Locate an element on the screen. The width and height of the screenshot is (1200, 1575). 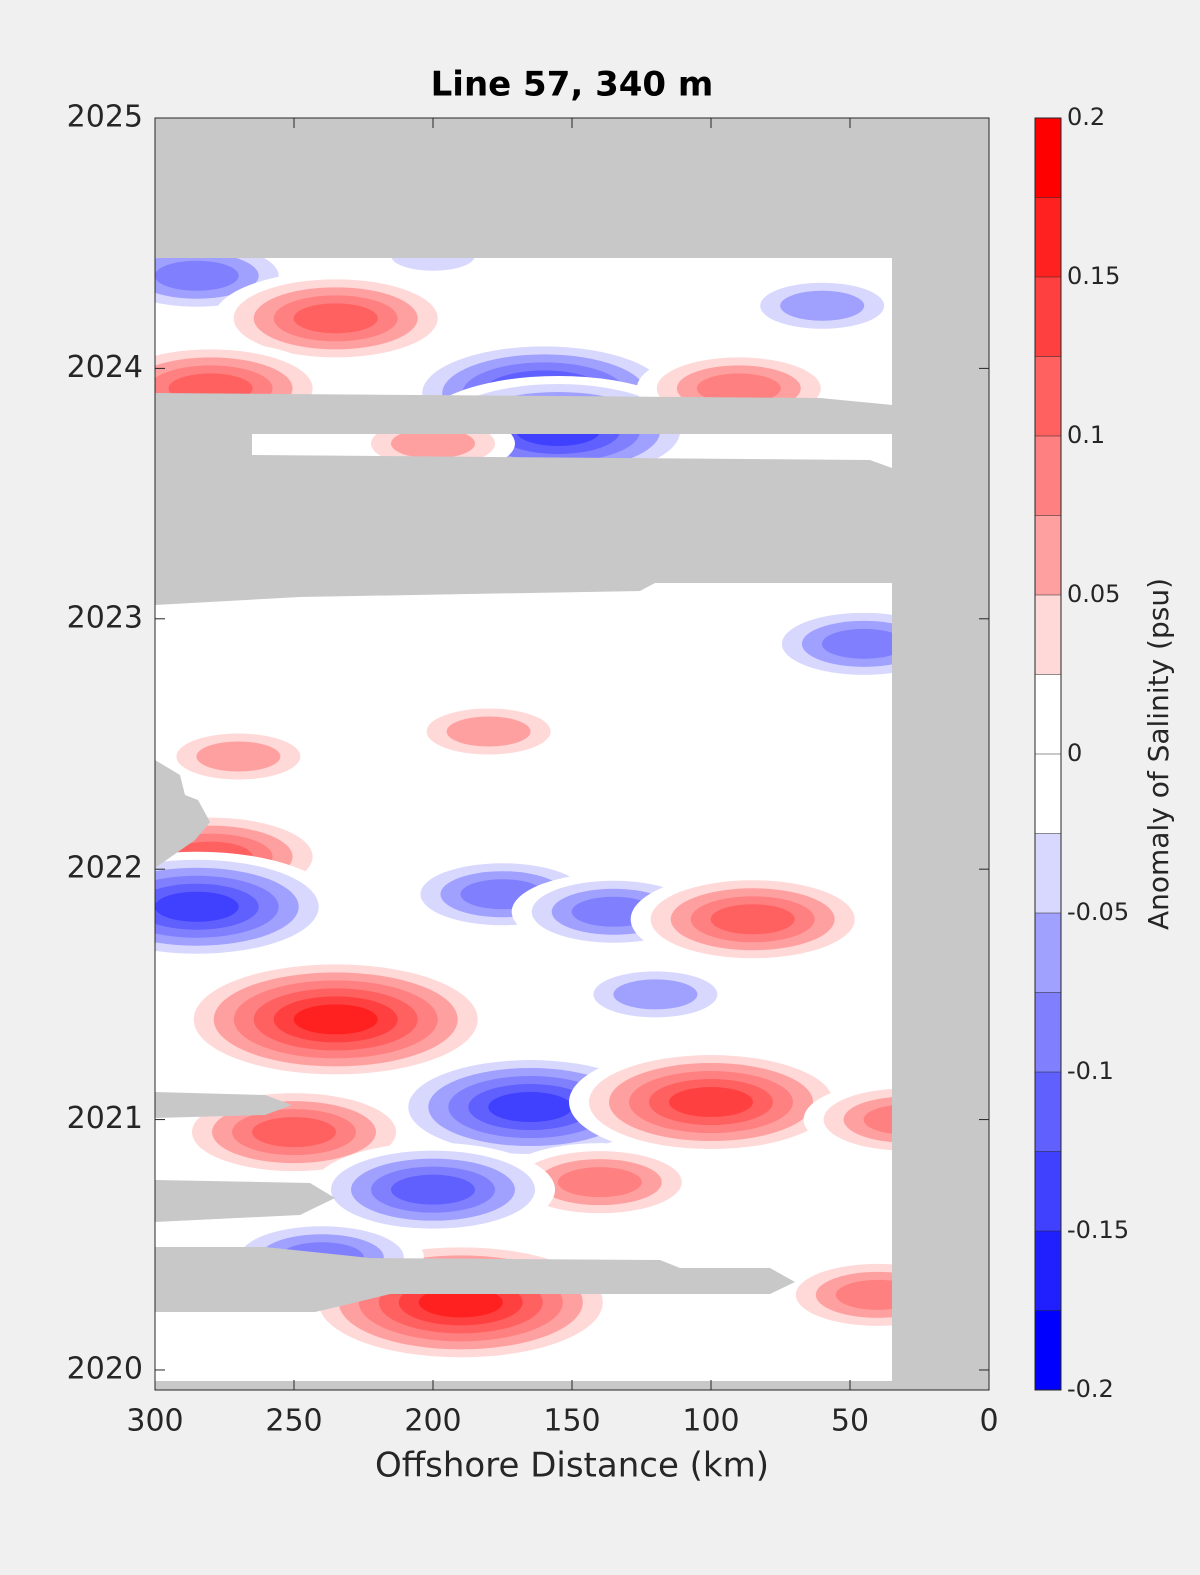
y-tick-label: 2020 is located at coordinates (105, 1368).